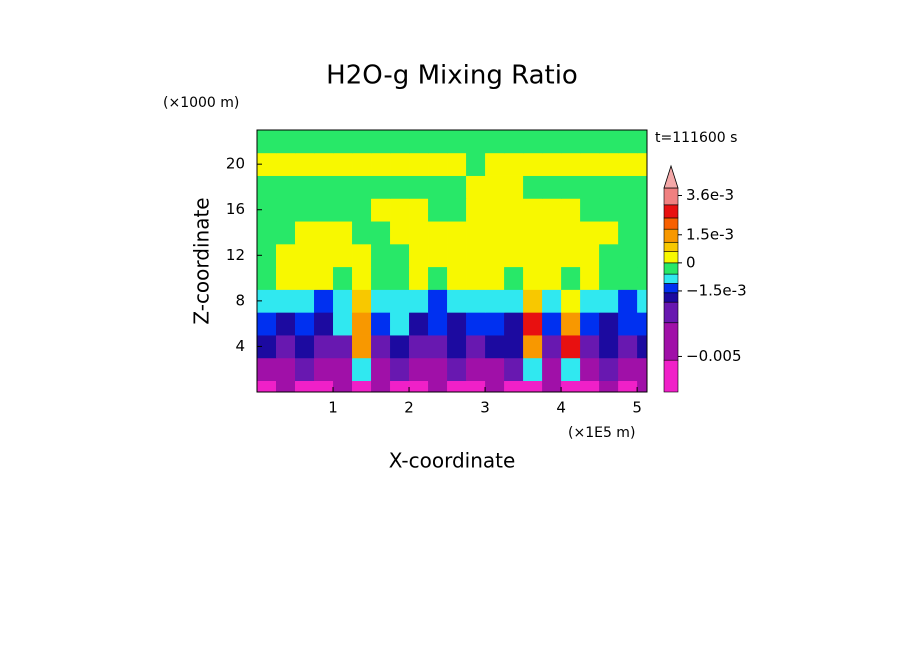 The width and height of the screenshot is (904, 654). I want to click on x-unit: (×1E5 m), so click(601, 433).